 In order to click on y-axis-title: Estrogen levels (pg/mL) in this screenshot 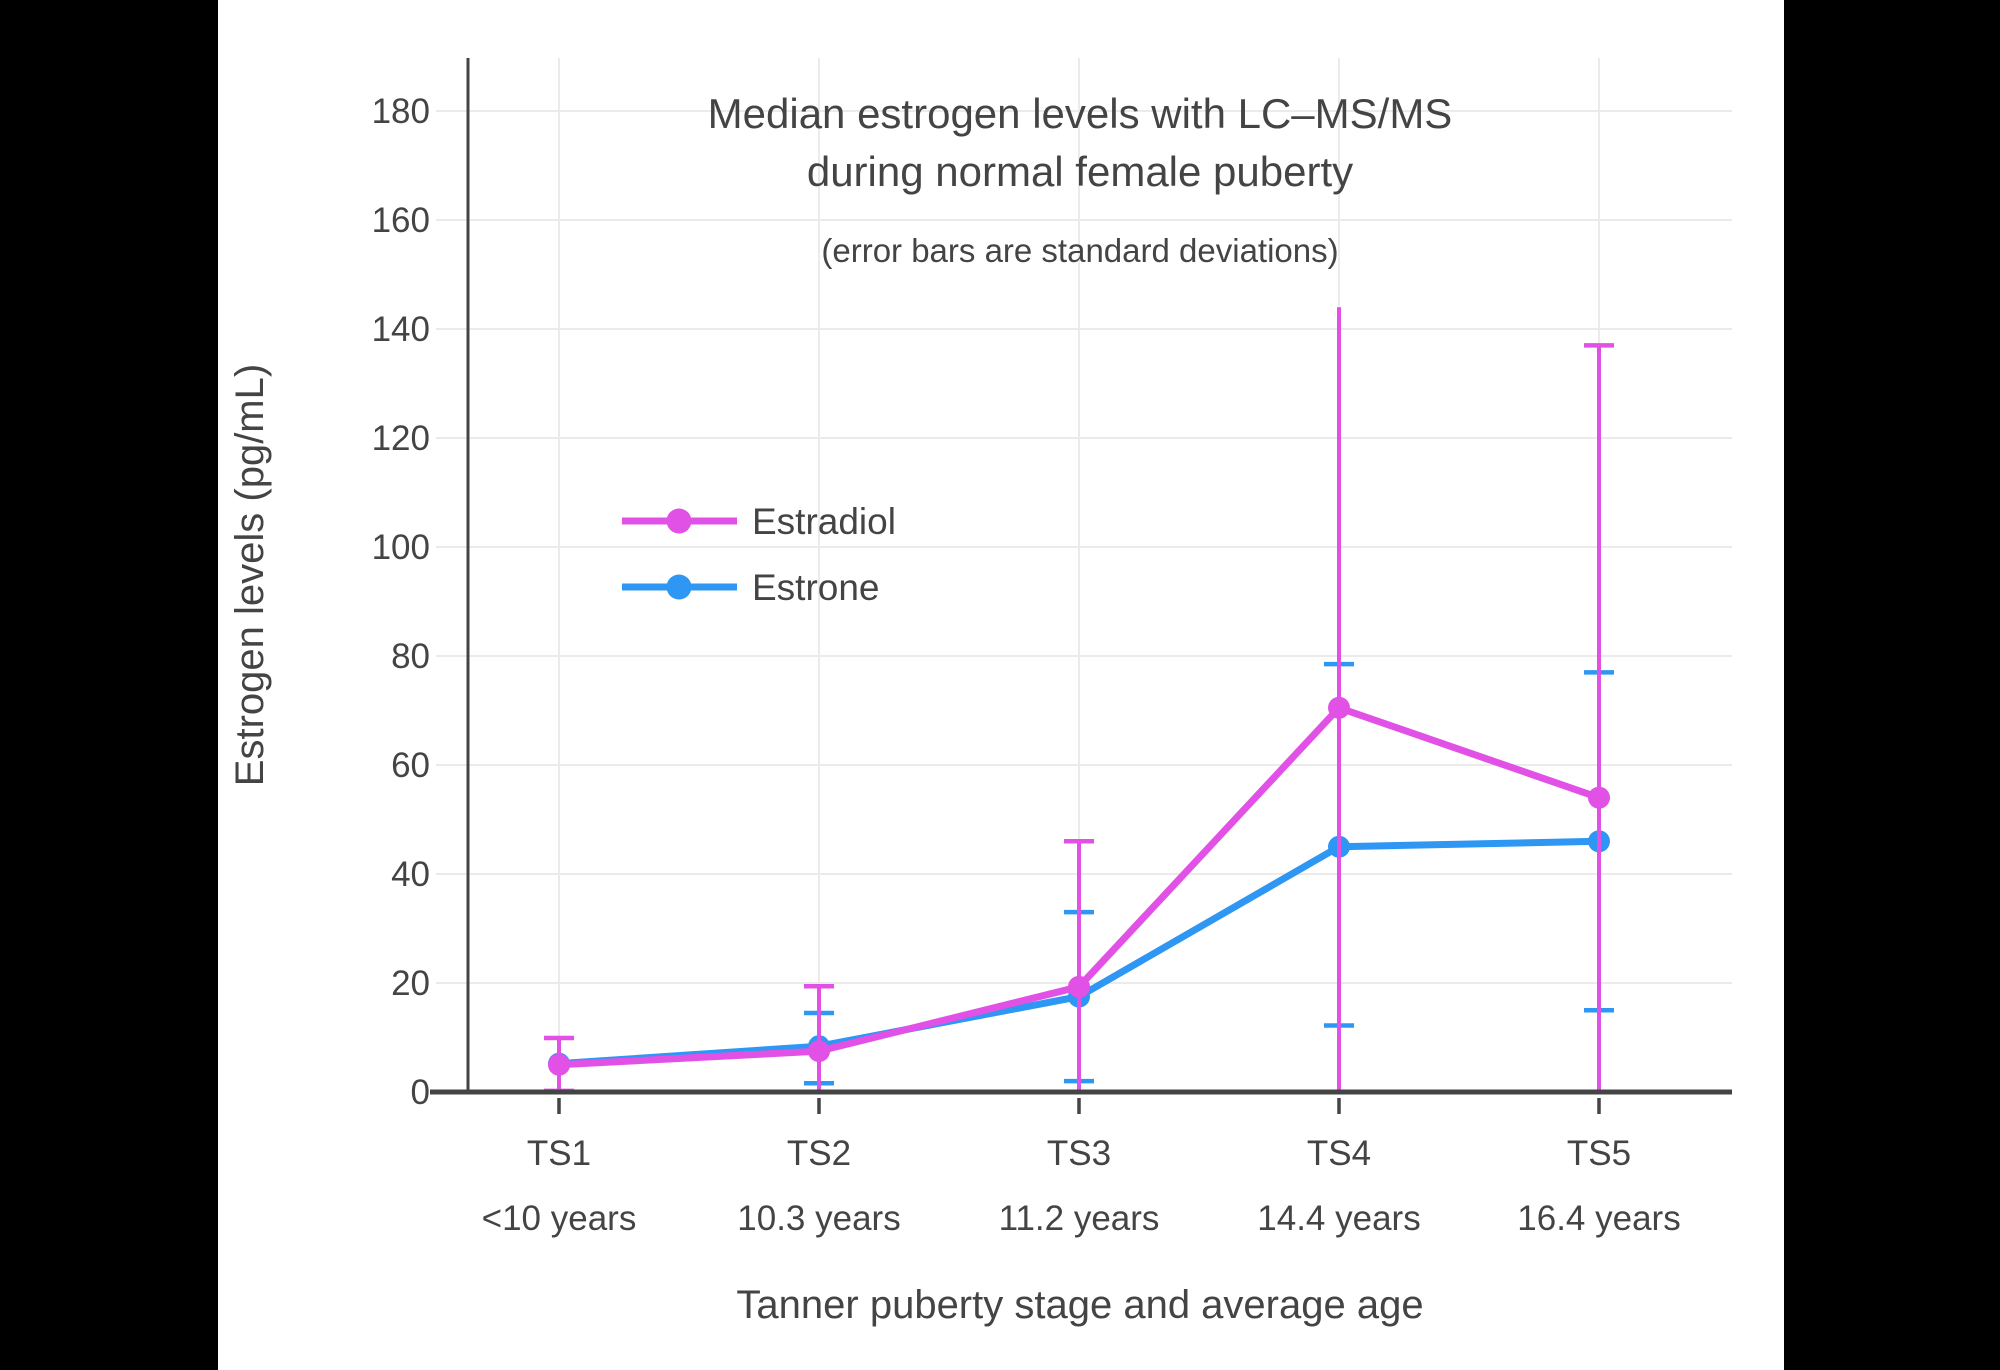, I will do `click(250, 575)`.